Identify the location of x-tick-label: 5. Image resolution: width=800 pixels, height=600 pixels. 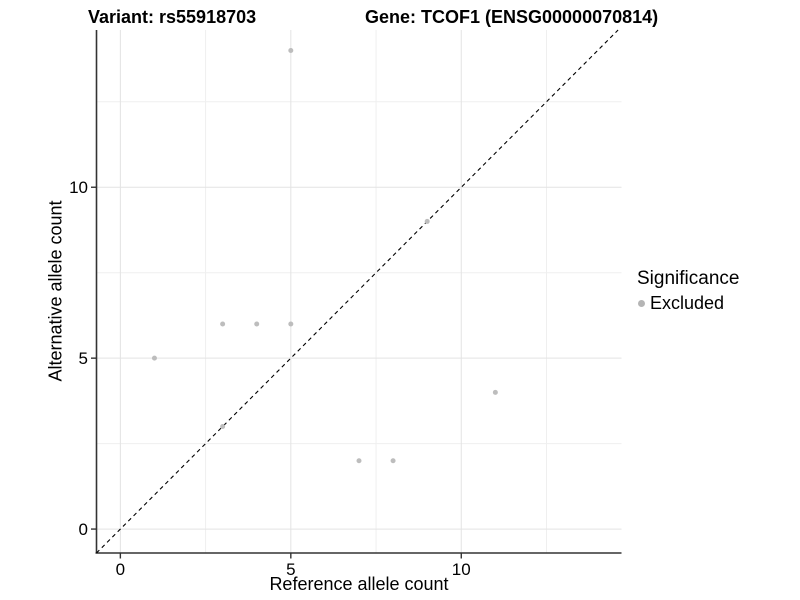
(290, 569).